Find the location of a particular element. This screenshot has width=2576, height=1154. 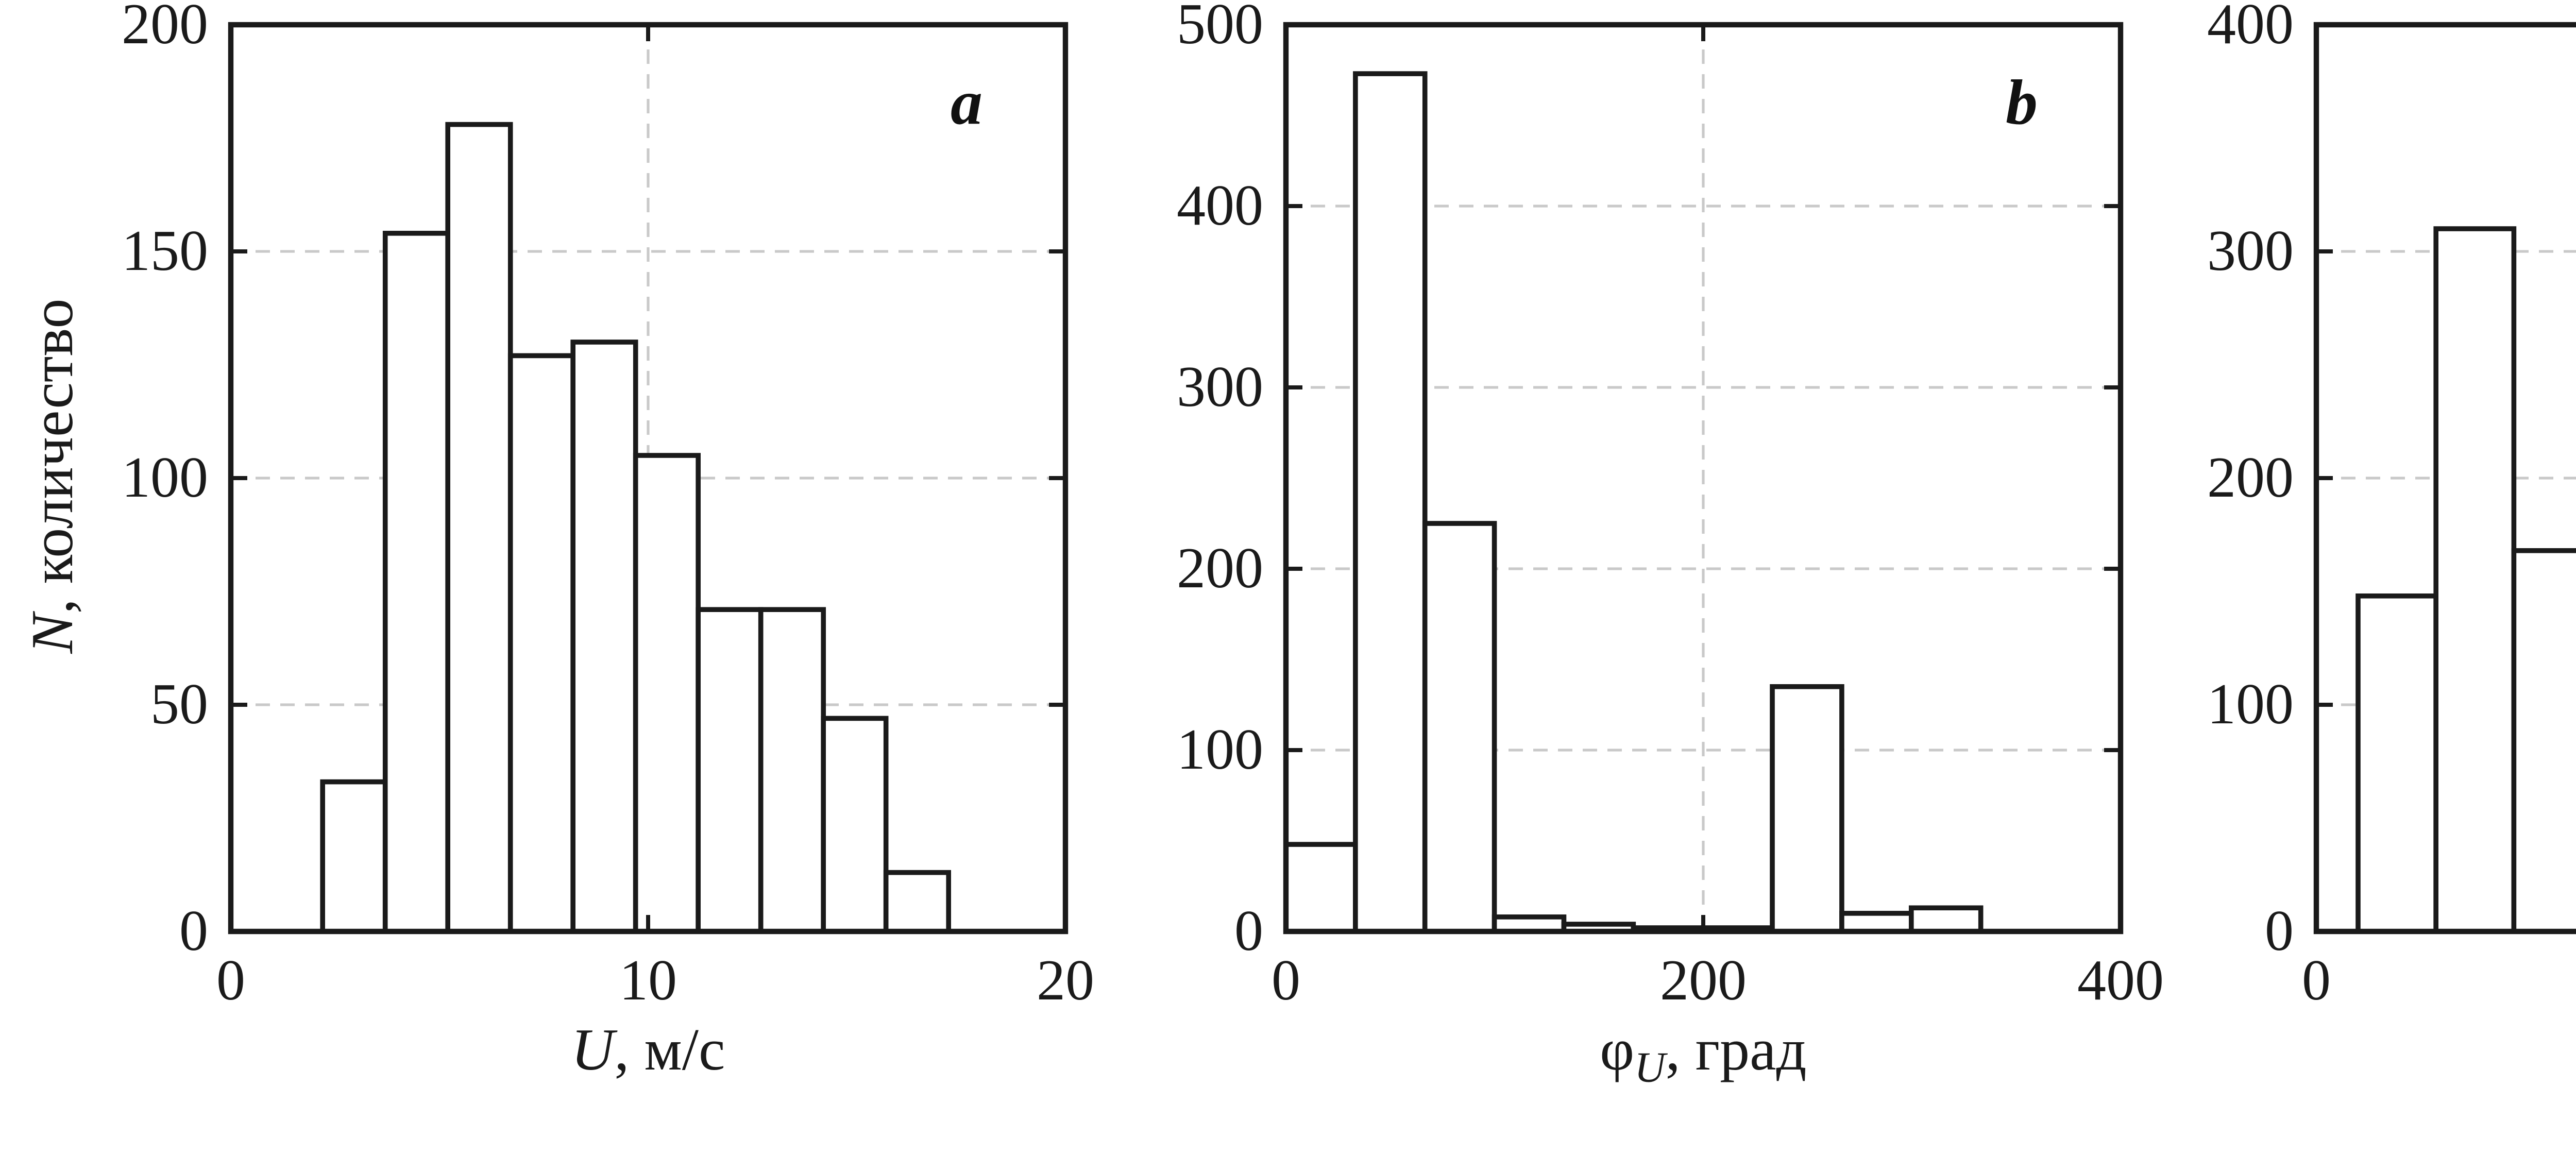

x-tick-label: 20 is located at coordinates (1065, 980).